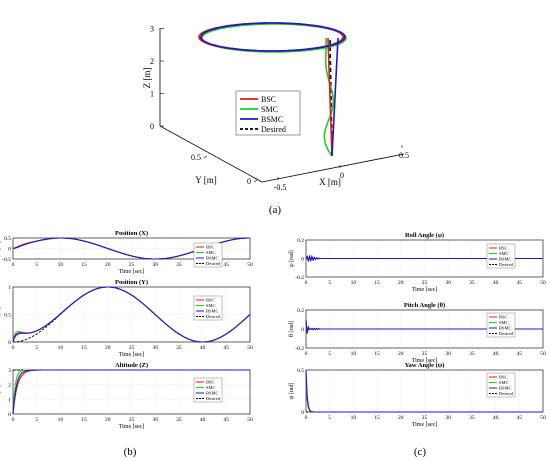 The height and width of the screenshot is (460, 550). I want to click on subplot-title: Altitude (Z), so click(131, 365).